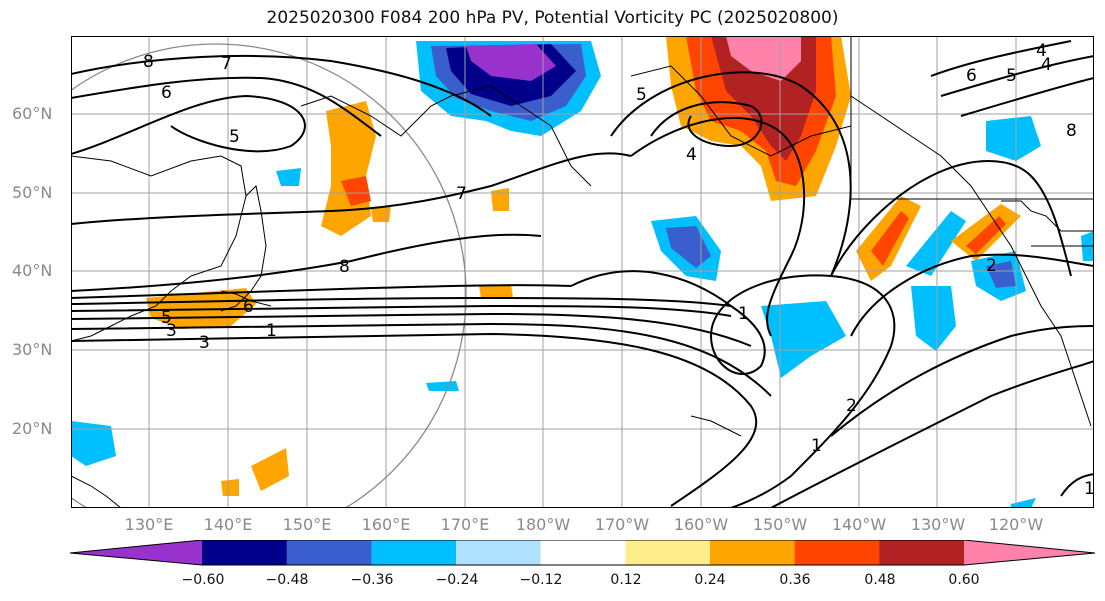 The image size is (1105, 601). I want to click on lon-label: 170°W, so click(622, 524).